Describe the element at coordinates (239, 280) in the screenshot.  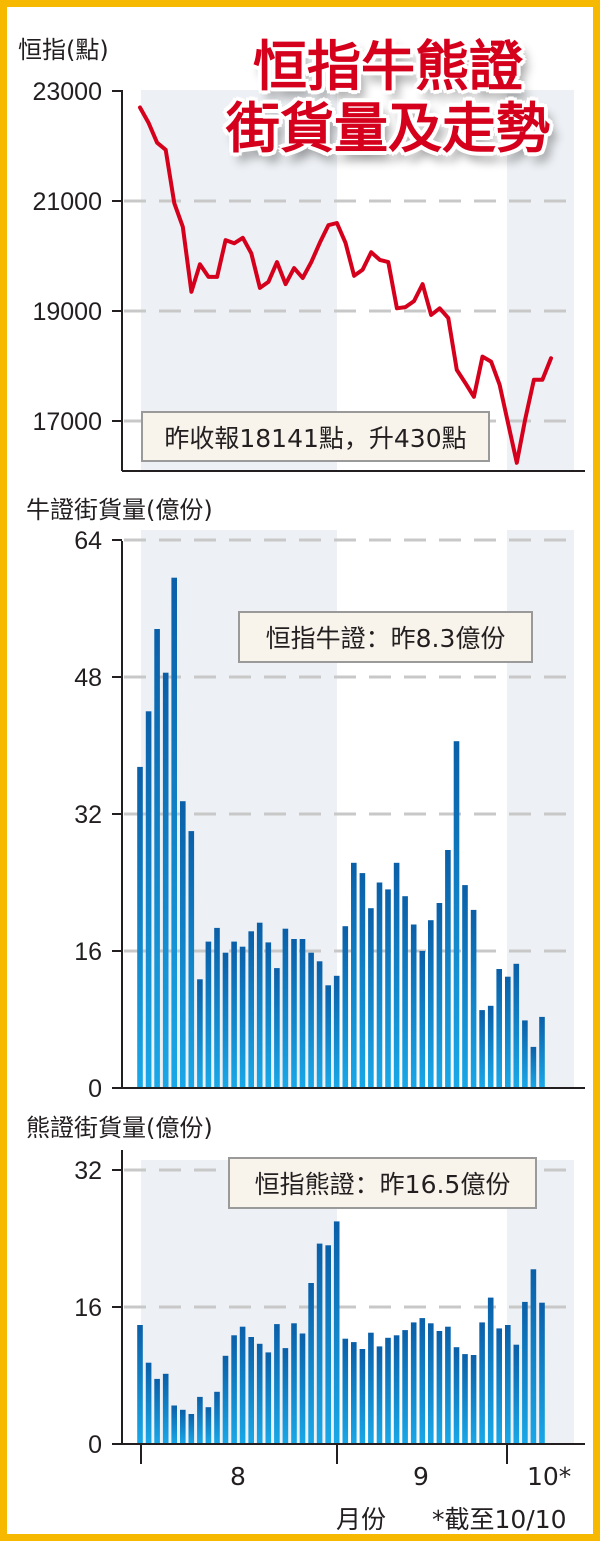
I see `shade-august` at that location.